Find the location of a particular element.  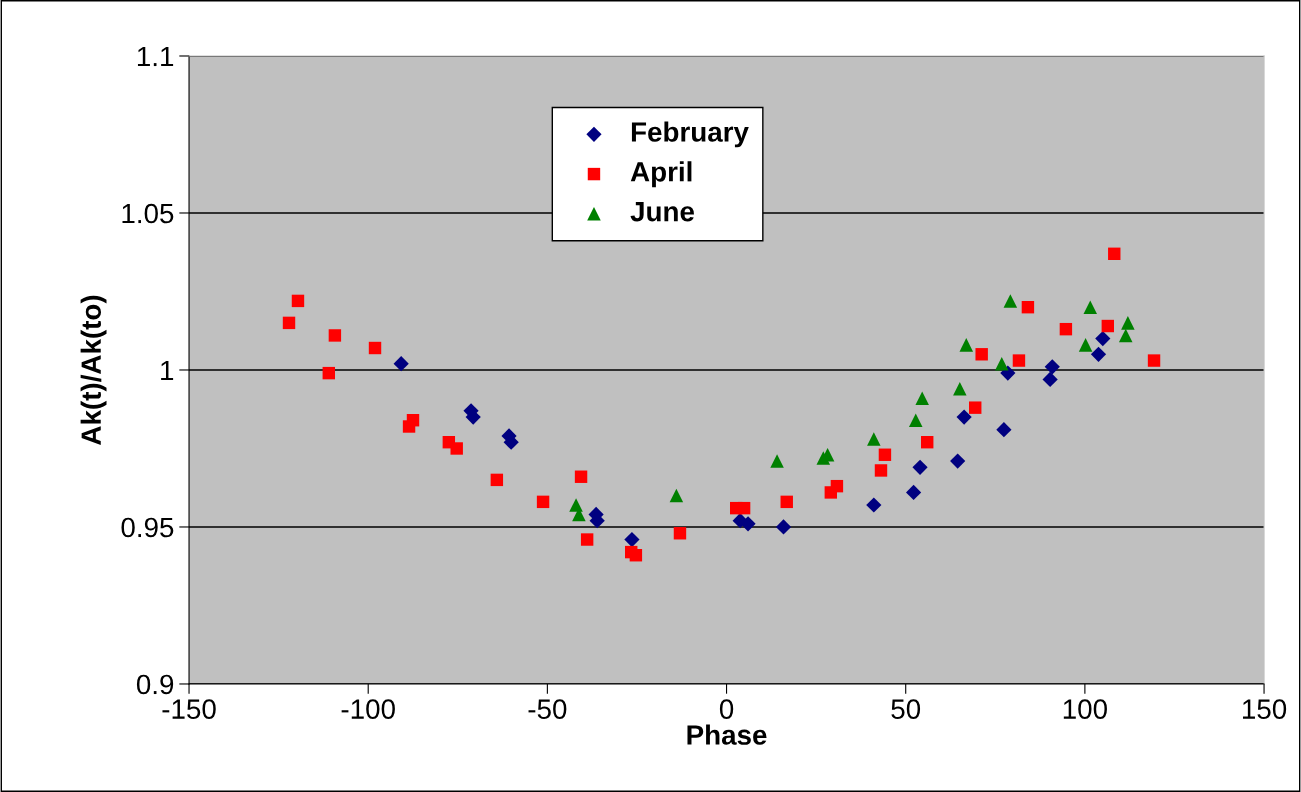

x-tick-label: -150 is located at coordinates (189, 709).